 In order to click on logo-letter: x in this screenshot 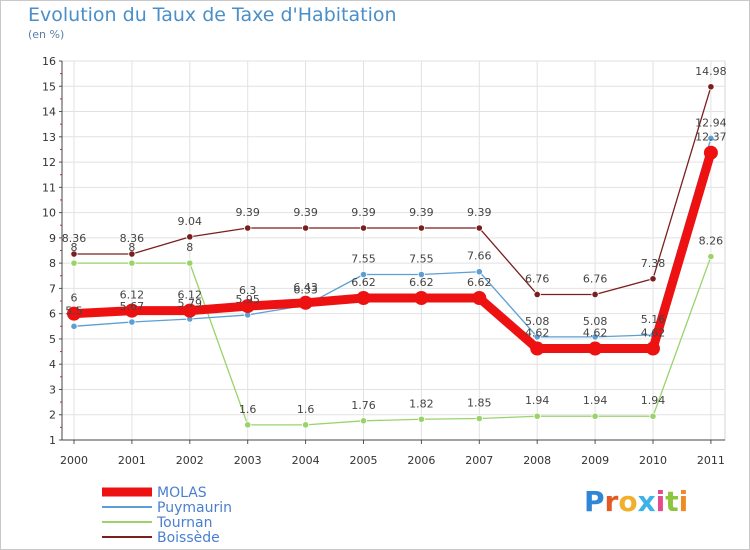, I will do `click(646, 501)`.